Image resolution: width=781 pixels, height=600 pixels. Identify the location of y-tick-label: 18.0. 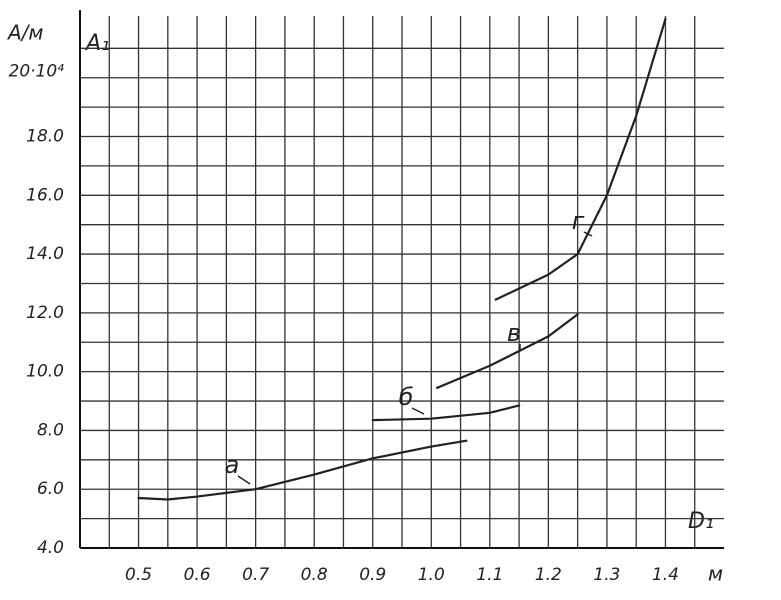
(45, 137).